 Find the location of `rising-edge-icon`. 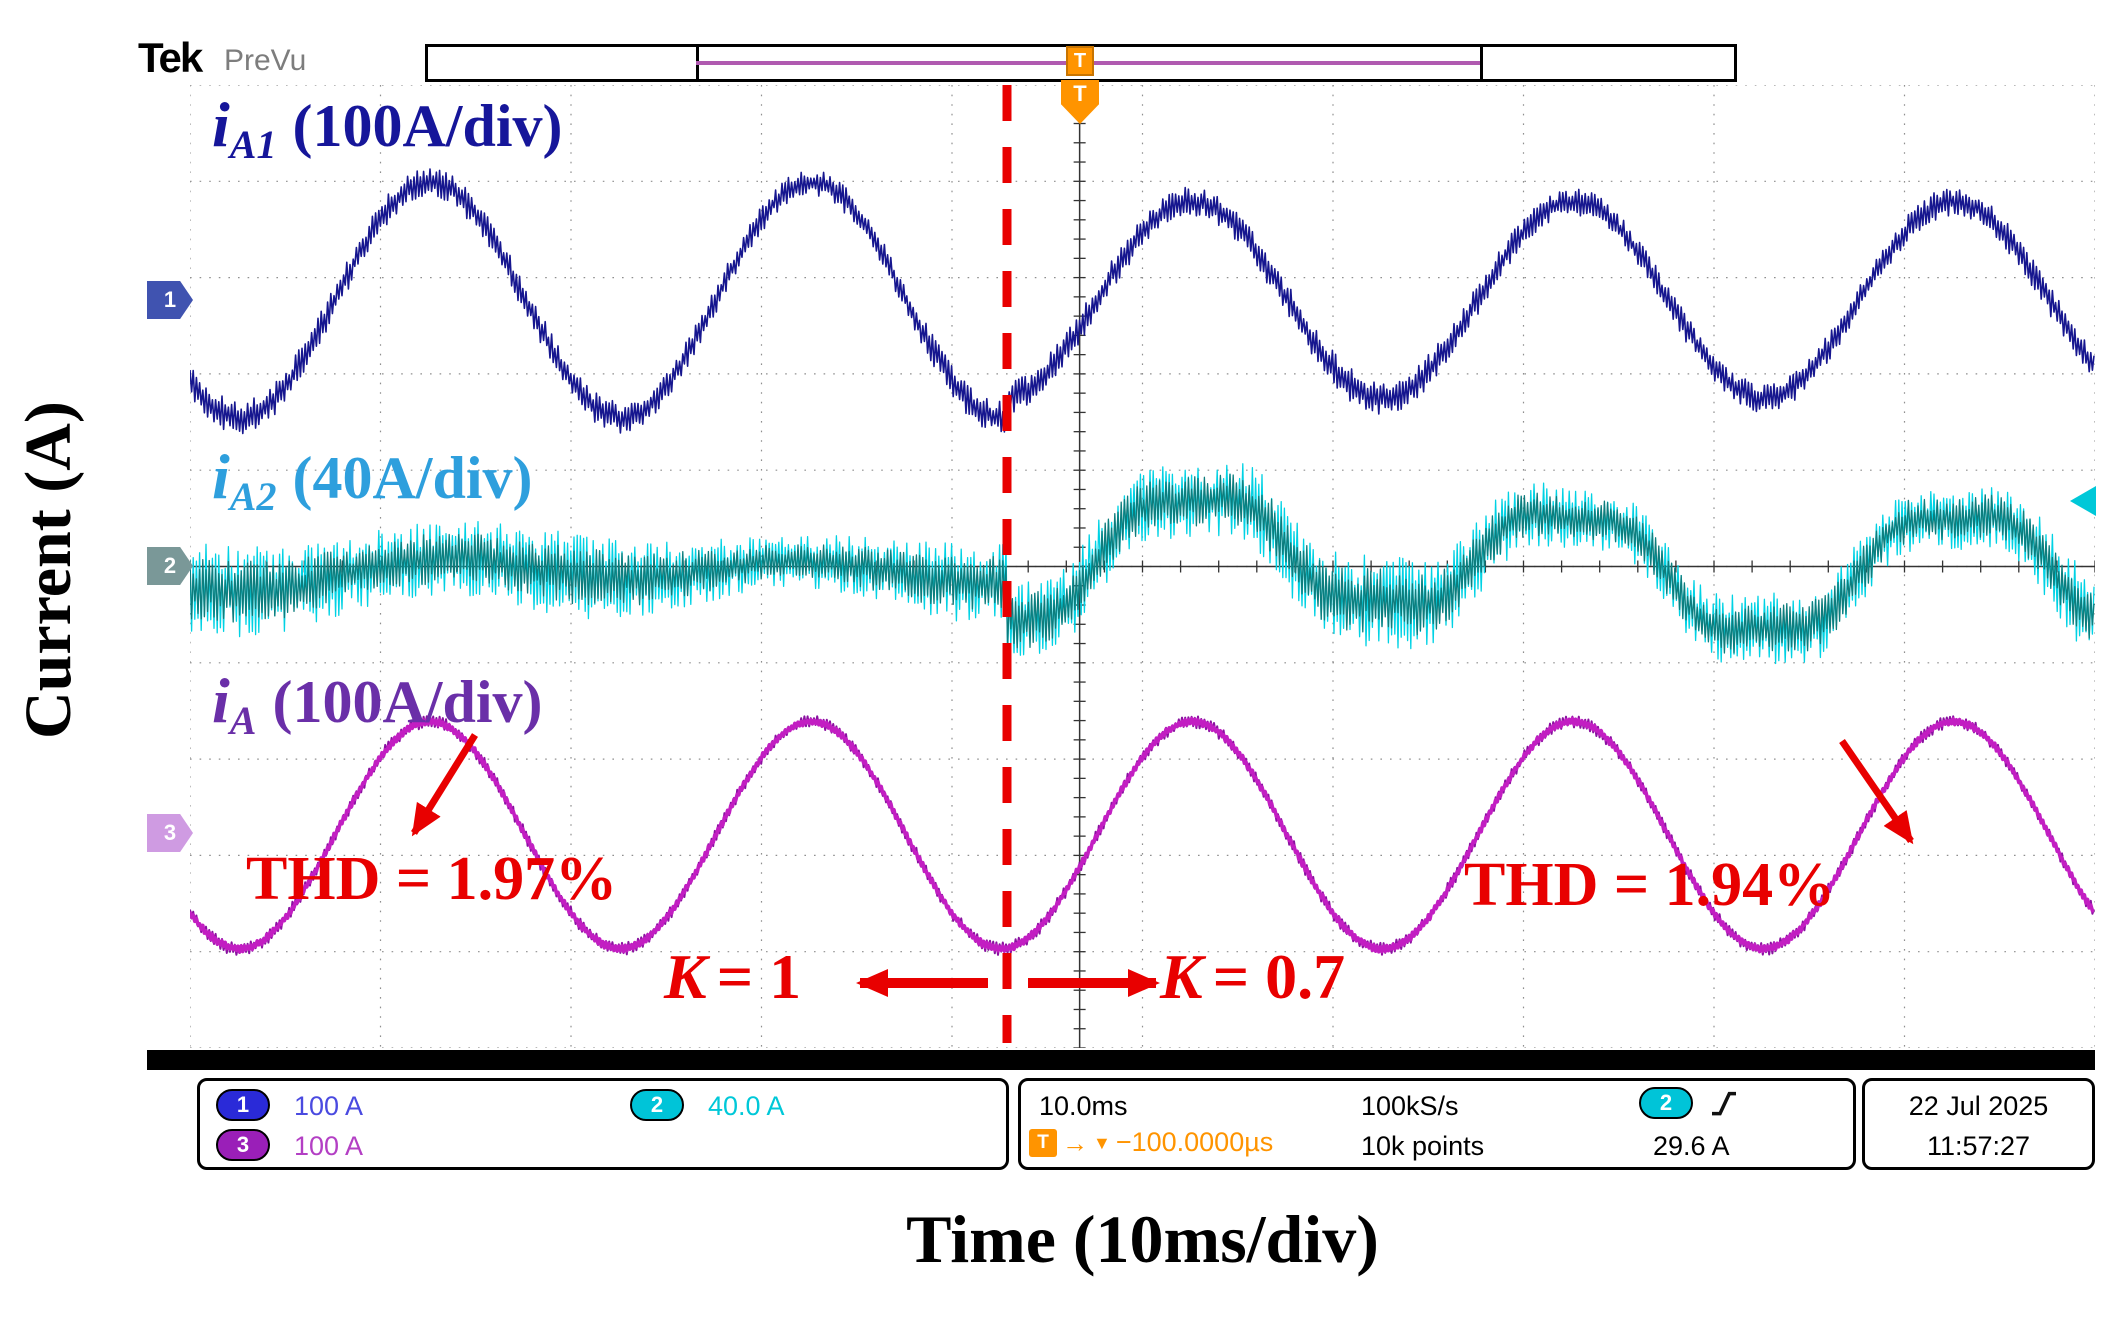

rising-edge-icon is located at coordinates (1724, 1103).